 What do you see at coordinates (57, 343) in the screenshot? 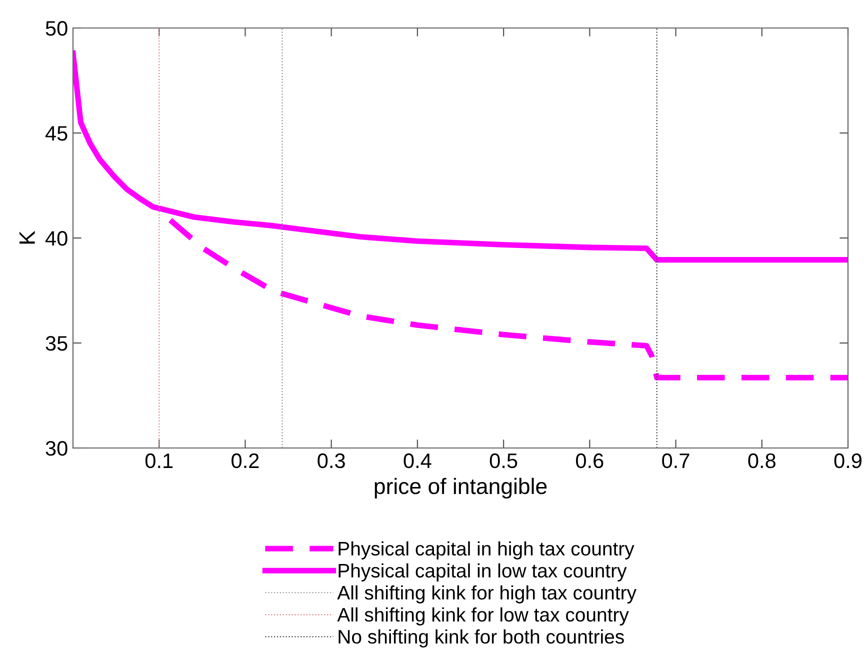
I see `y-tick-label: 35` at bounding box center [57, 343].